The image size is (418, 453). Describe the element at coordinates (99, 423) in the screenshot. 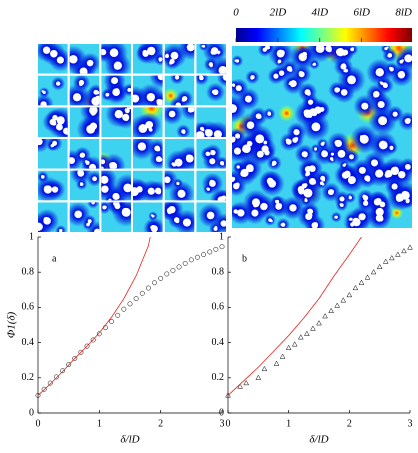

I see `x-tick-label: 1` at that location.